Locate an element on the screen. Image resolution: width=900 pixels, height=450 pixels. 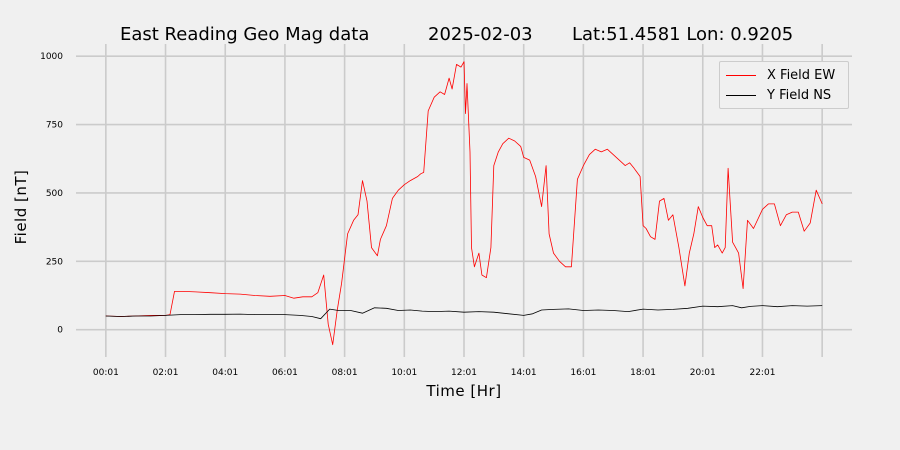
x-tick-label: 04:01 is located at coordinates (225, 373).